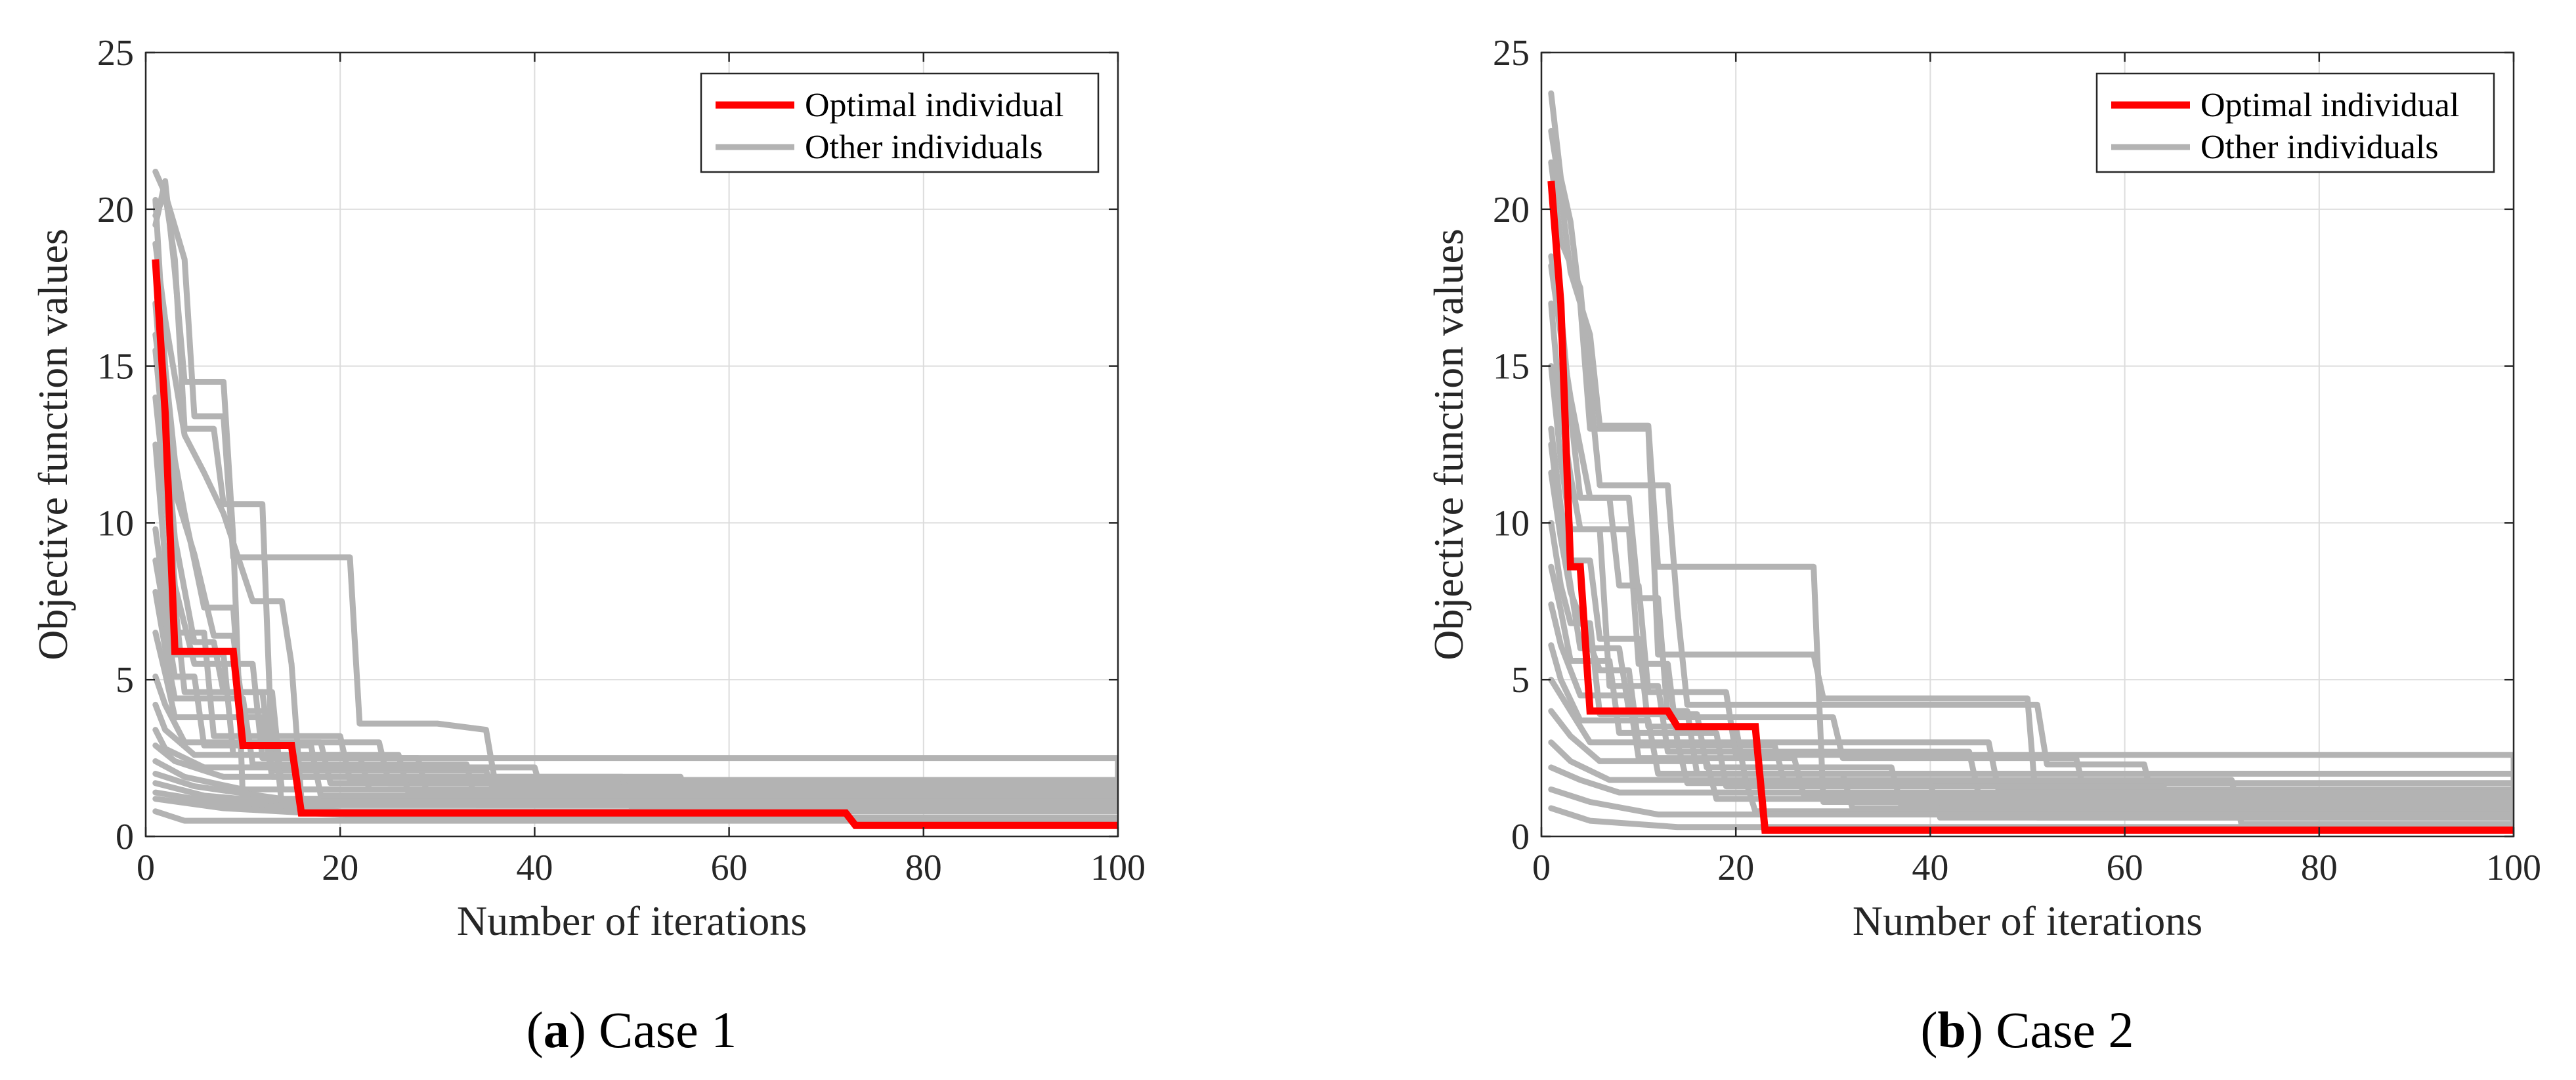 This screenshot has height=1080, width=2576. I want to click on caption-letter: b, so click(1951, 1029).